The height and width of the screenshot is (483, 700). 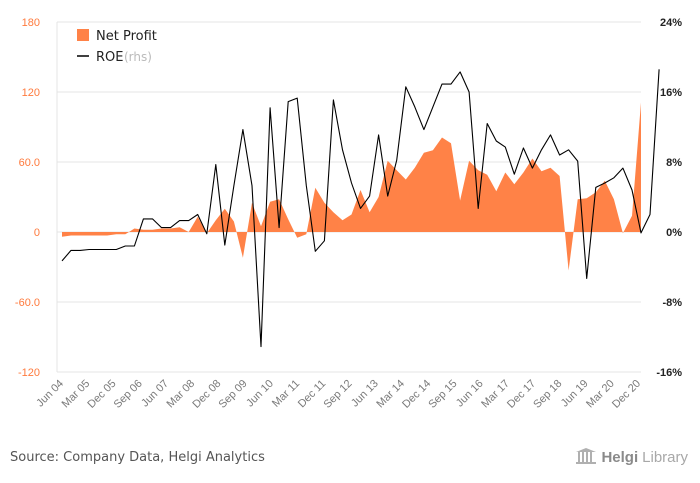 I want to click on x-axis-tick-label: Jun 10, so click(x=260, y=394).